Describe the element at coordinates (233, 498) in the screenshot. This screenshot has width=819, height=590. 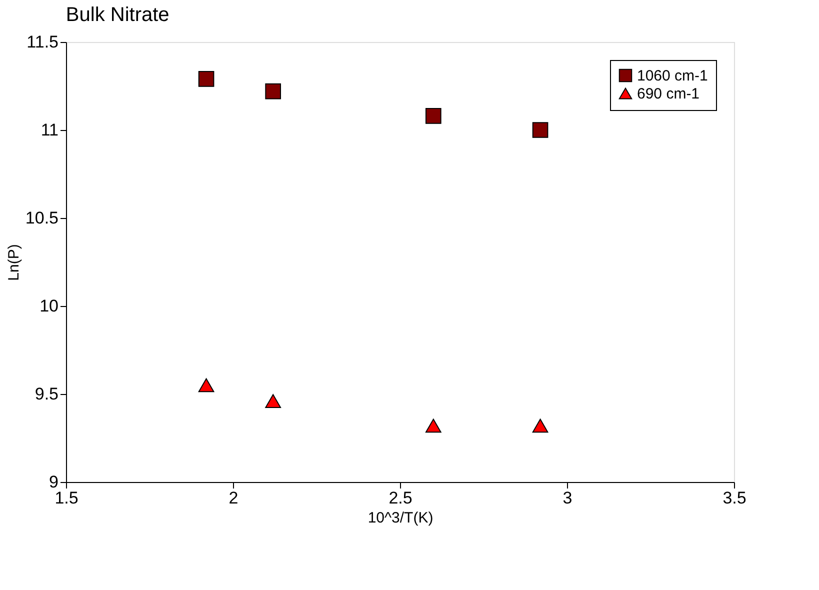
I see `x-tick-label: 2` at that location.